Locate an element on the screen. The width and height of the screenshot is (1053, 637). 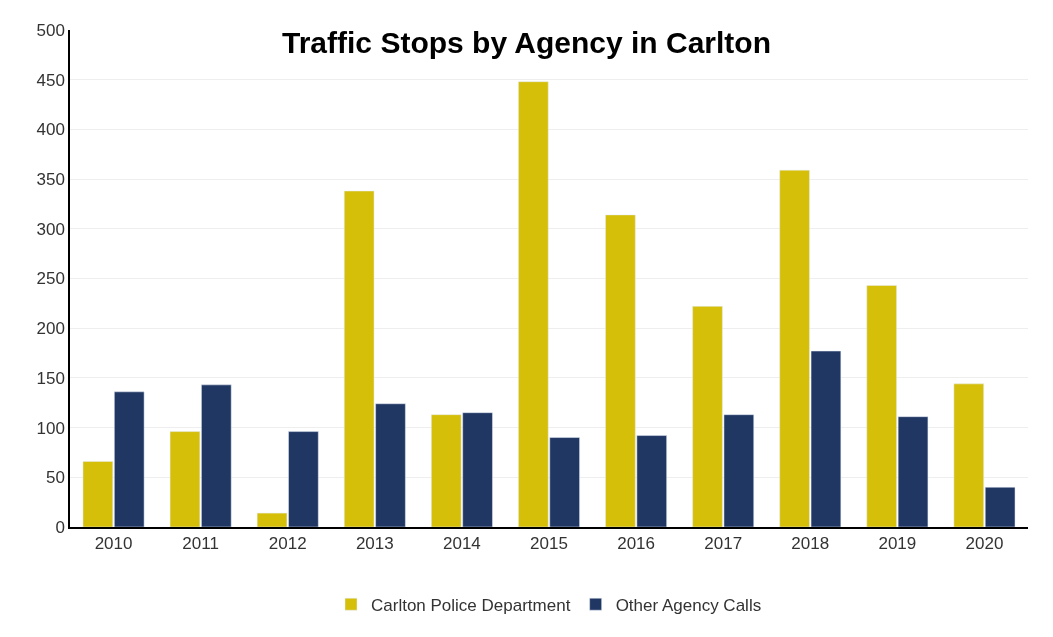
x-tick-label: 2012 is located at coordinates (287, 544).